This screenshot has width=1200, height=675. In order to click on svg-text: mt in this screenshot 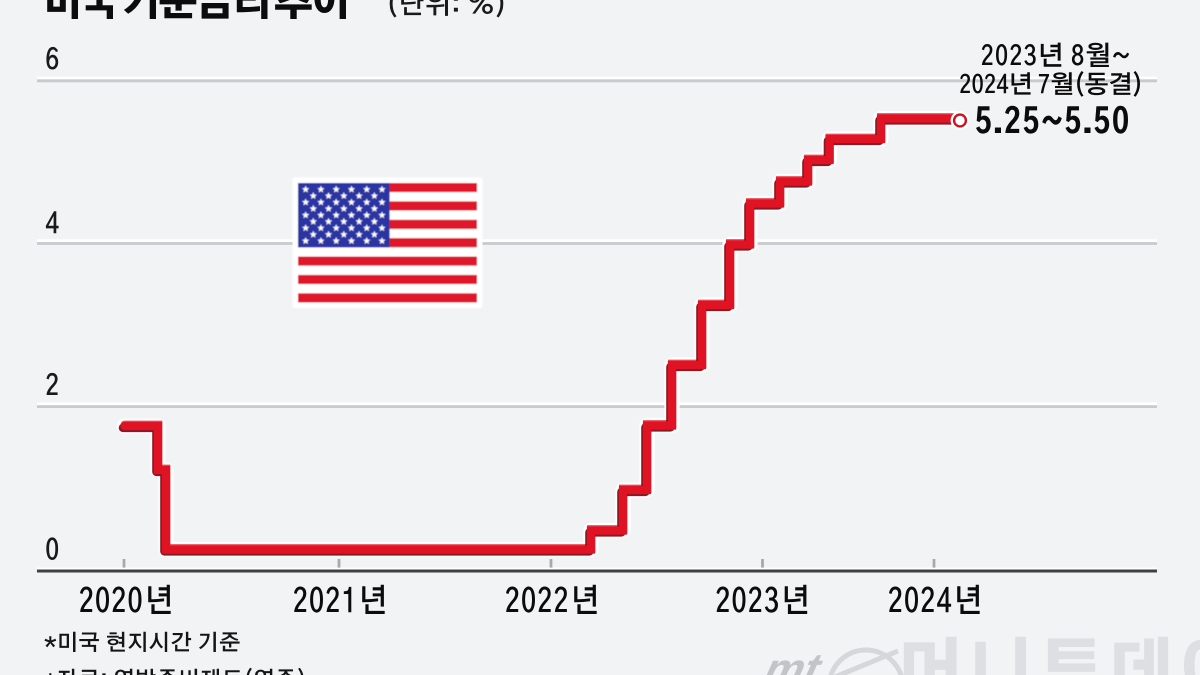, I will do `click(794, 660)`.